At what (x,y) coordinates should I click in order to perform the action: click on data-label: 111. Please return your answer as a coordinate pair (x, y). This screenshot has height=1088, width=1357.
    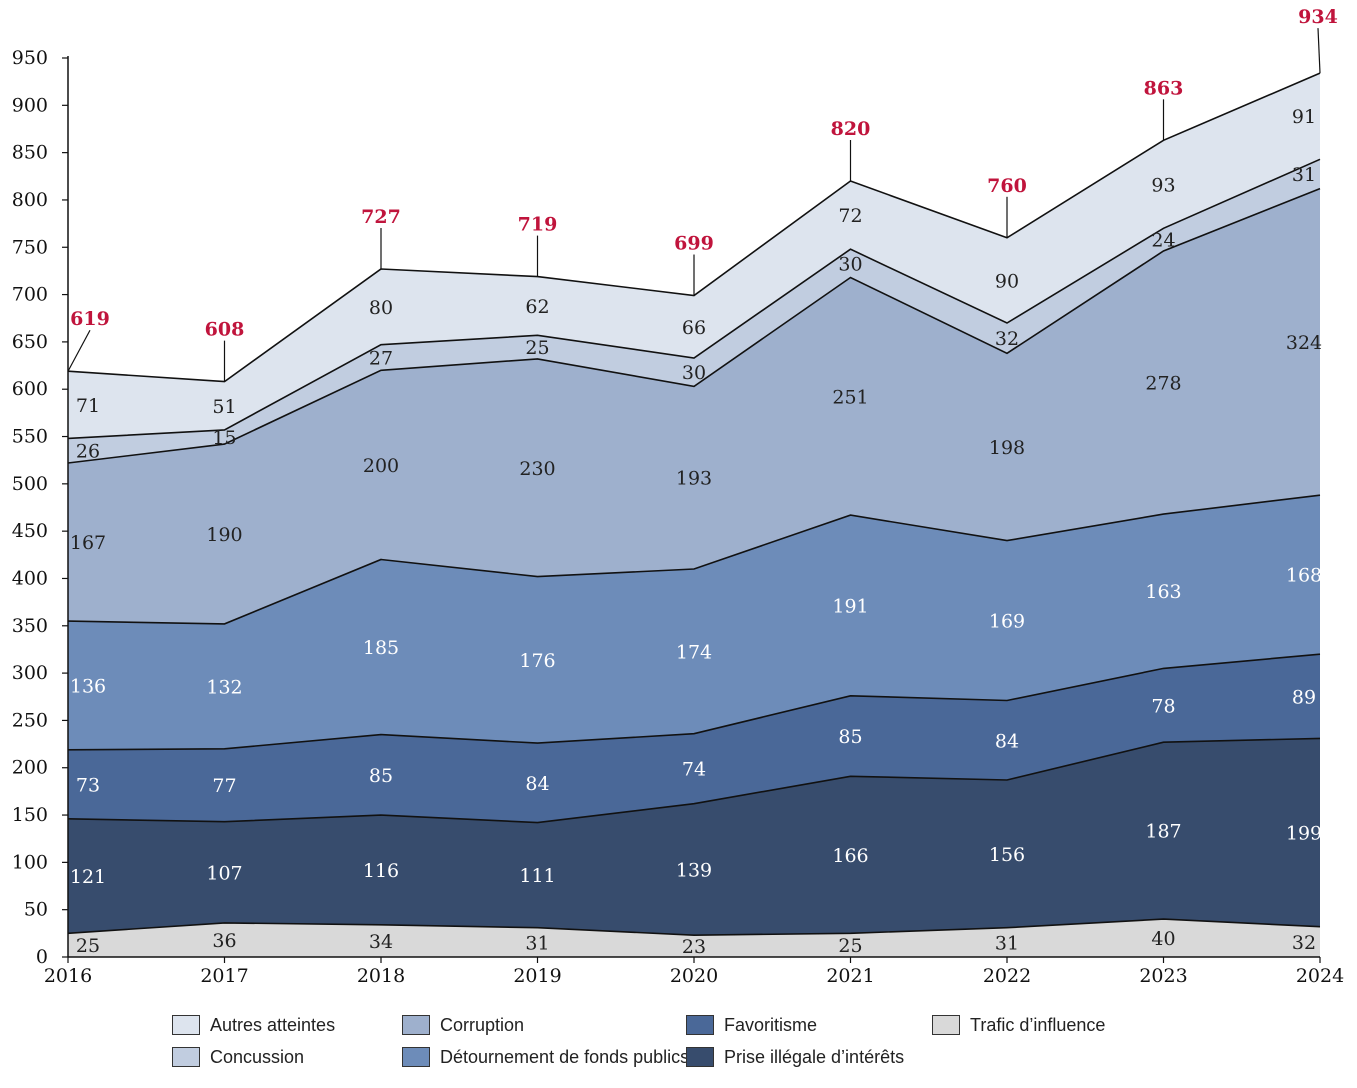
    Looking at the image, I should click on (537, 876).